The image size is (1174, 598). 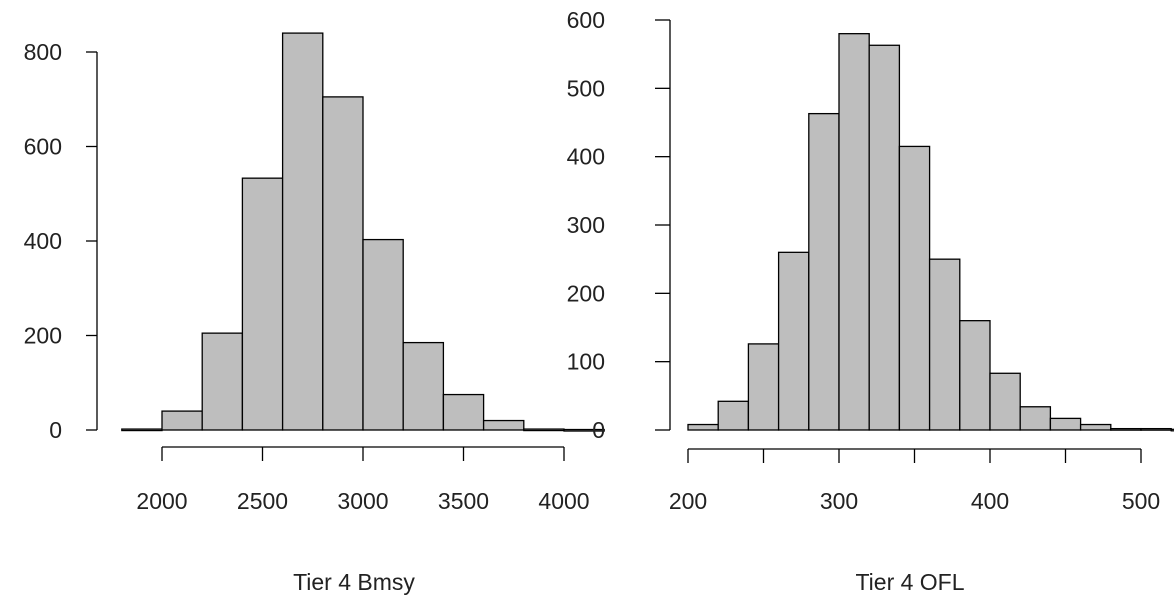 What do you see at coordinates (839, 501) in the screenshot?
I see `x-tick-label: 300` at bounding box center [839, 501].